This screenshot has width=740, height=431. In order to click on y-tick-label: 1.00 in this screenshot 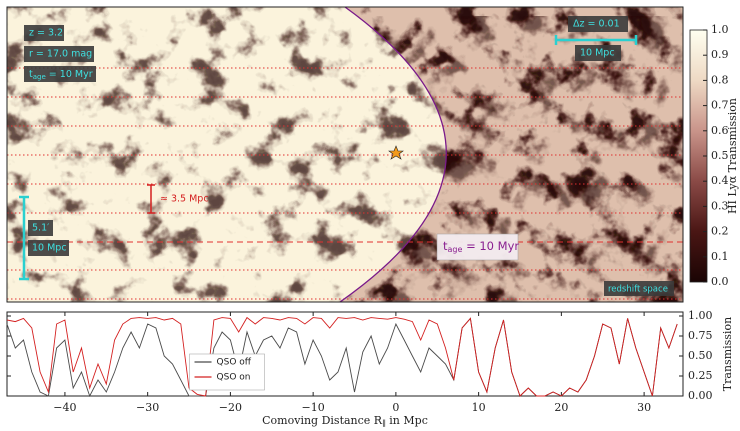, I will do `click(700, 315)`.